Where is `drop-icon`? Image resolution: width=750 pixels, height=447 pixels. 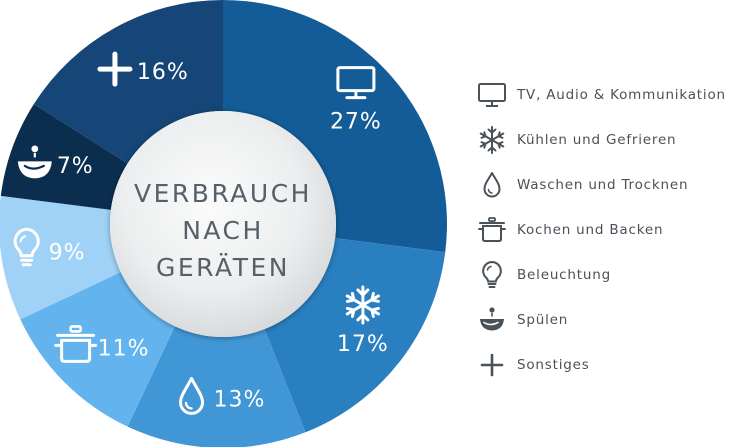 drop-icon is located at coordinates (492, 184).